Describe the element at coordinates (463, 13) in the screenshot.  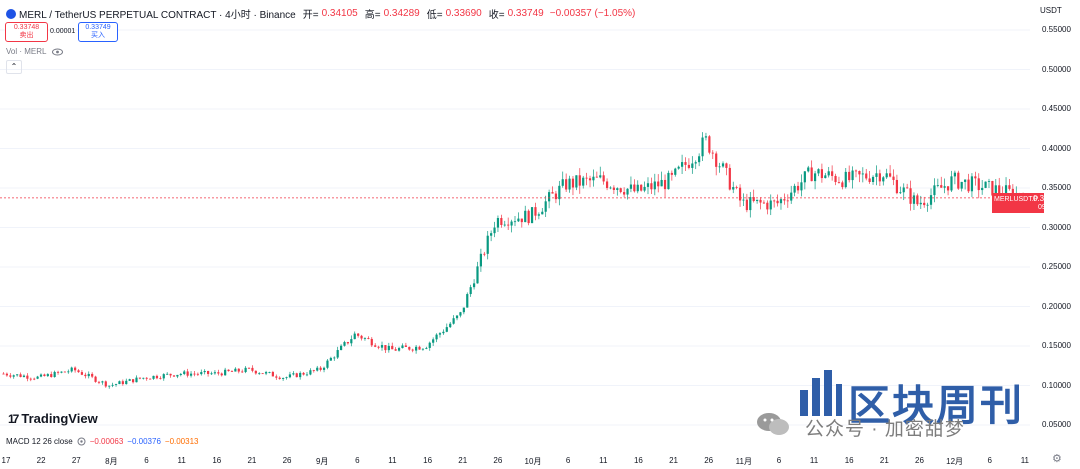
I see `low-value: 0.33690` at that location.